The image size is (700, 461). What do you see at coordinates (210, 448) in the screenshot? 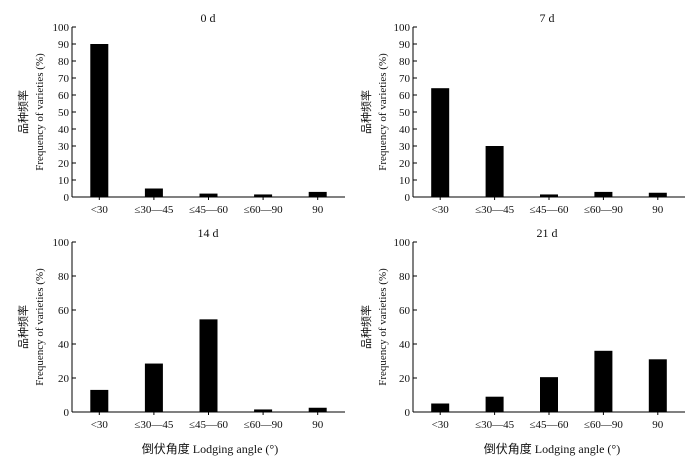
I see `x-axis-label-left: 倒伏角度 Lodging angle (°)` at bounding box center [210, 448].